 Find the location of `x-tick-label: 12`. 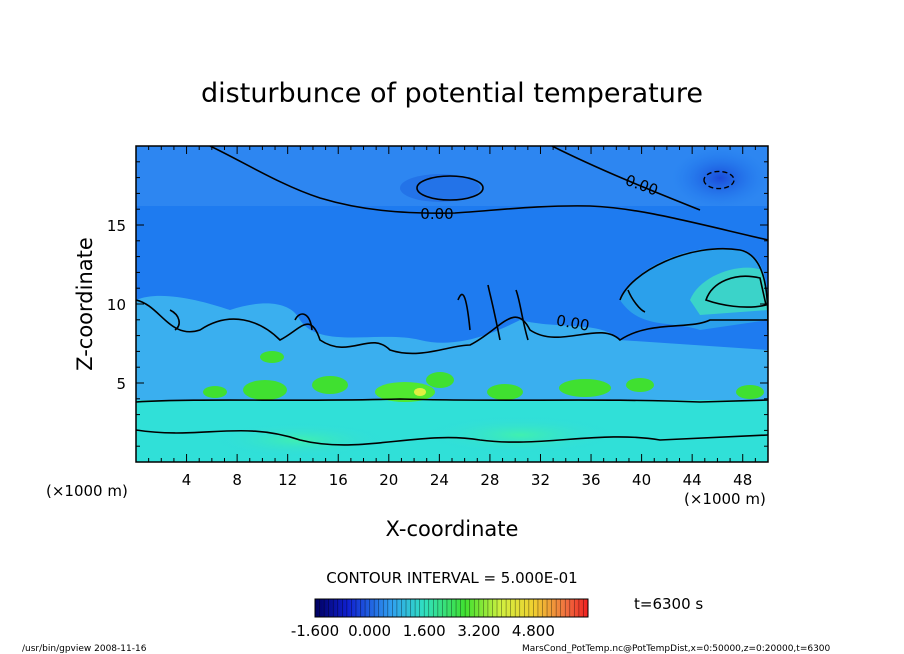

x-tick-label: 12 is located at coordinates (287, 480).